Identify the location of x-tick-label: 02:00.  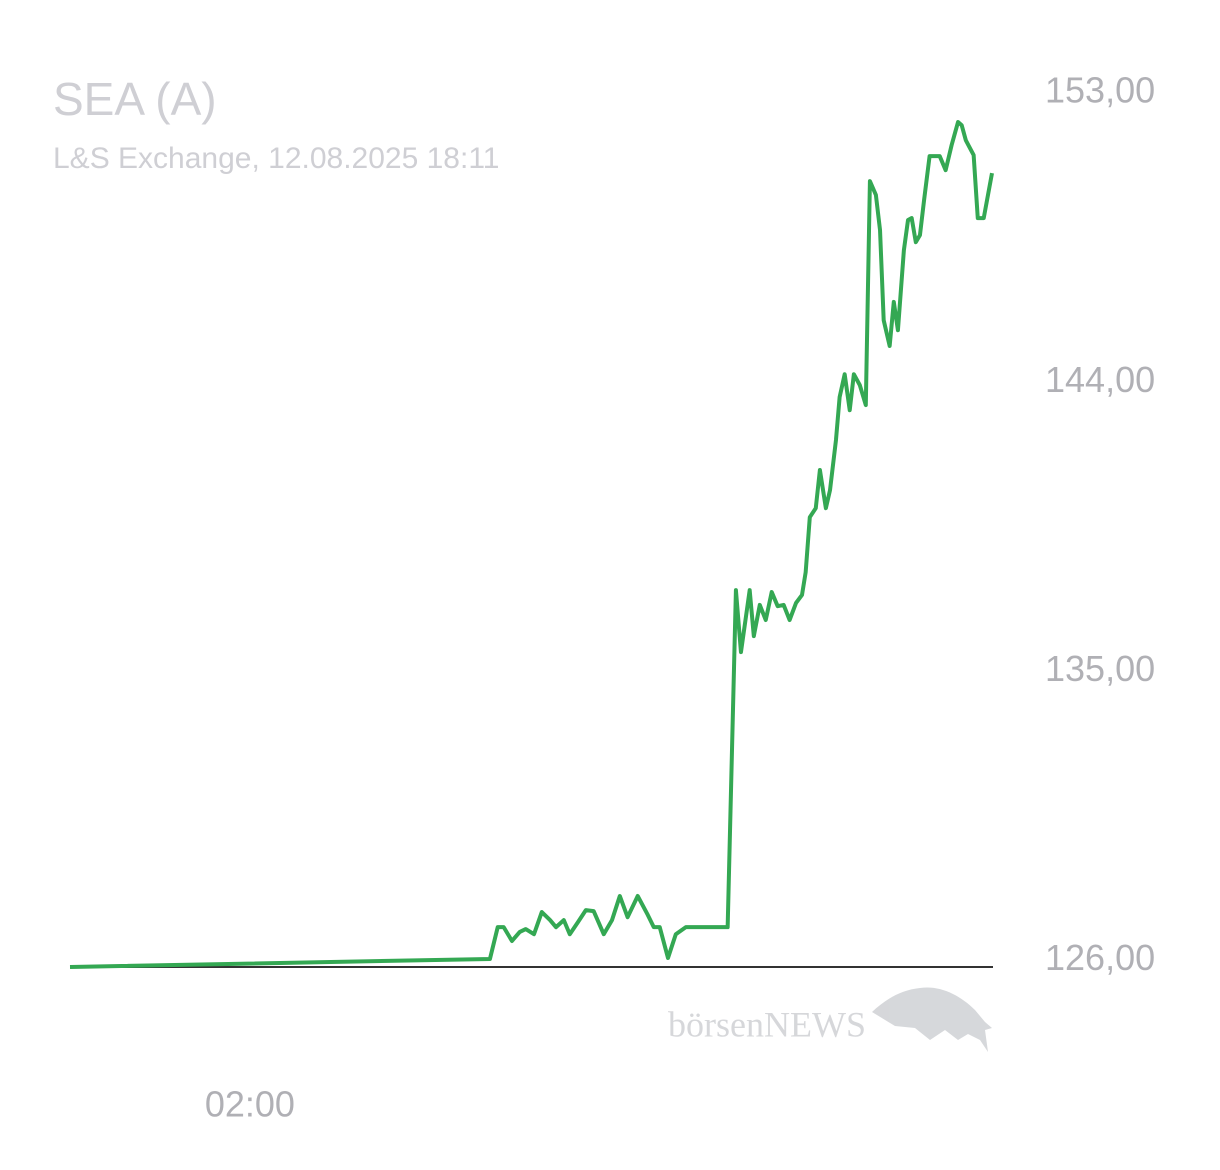
(250, 1104).